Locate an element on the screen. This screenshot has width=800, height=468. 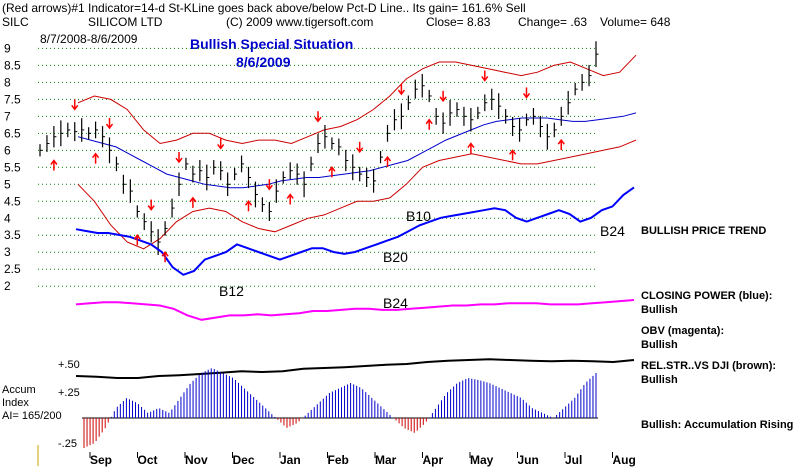
annotation-b20: B20 is located at coordinates (395, 257).